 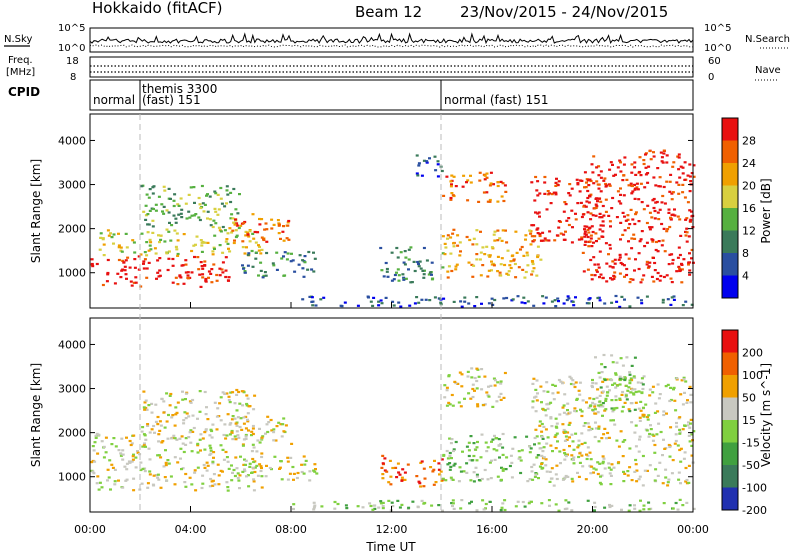 What do you see at coordinates (391, 46) in the screenshot?
I see `nsearch-trace` at bounding box center [391, 46].